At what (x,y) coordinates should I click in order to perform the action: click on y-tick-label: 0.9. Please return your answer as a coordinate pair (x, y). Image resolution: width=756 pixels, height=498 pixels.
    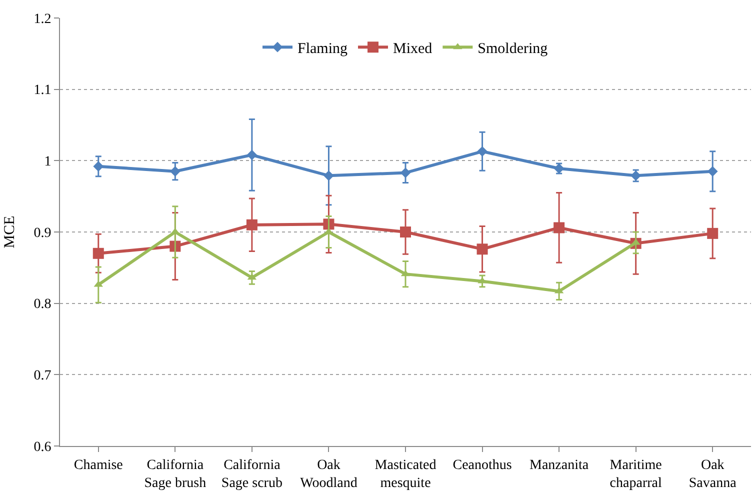
    Looking at the image, I should click on (43, 233).